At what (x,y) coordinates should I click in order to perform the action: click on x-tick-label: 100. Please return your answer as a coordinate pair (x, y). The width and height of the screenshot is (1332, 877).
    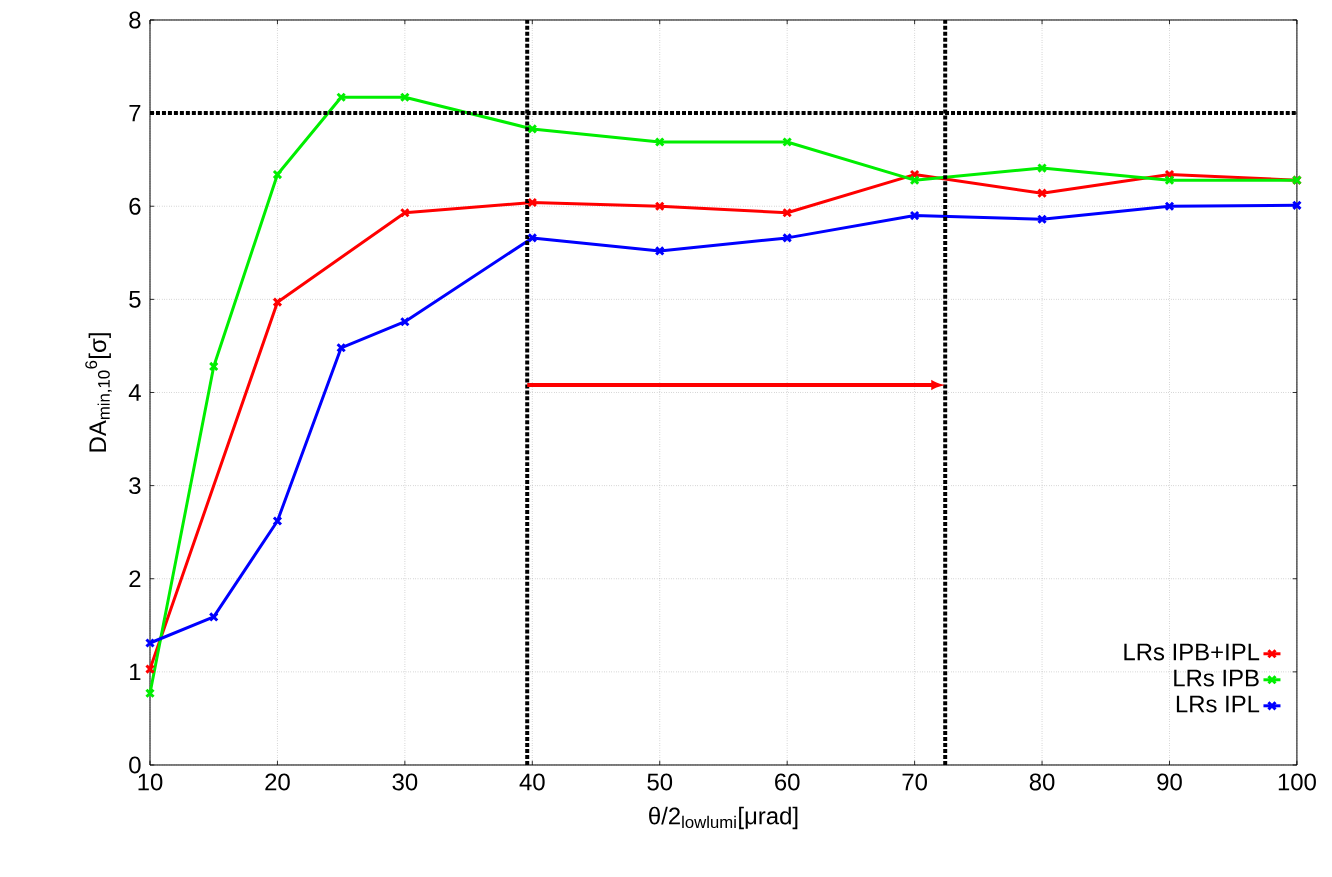
    Looking at the image, I should click on (1297, 782).